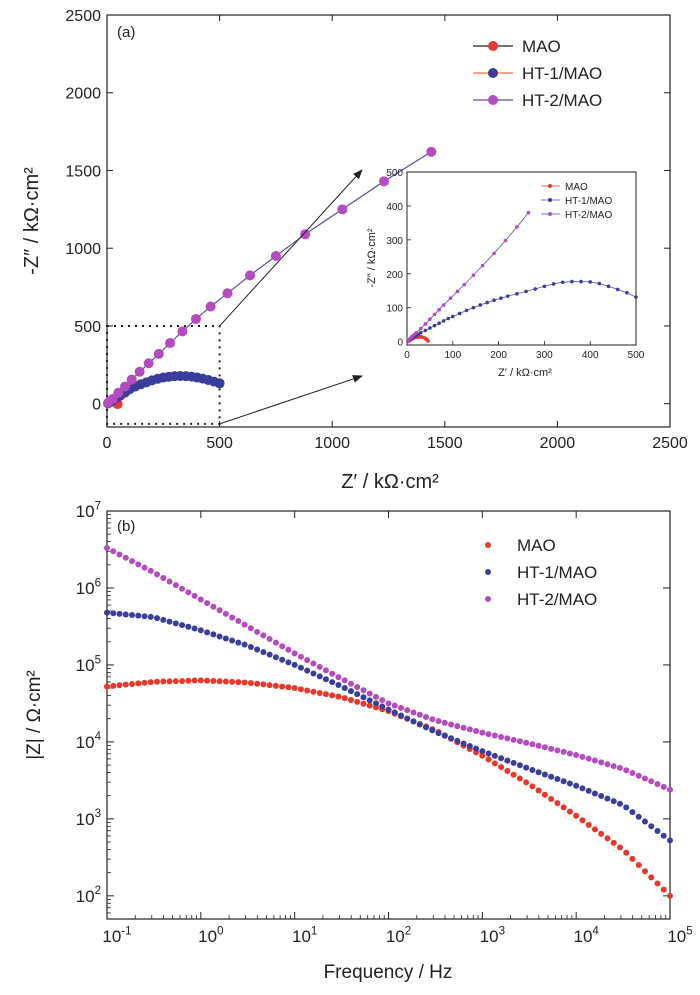  What do you see at coordinates (488, 572) in the screenshot?
I see `legend-marker-b-ht1` at bounding box center [488, 572].